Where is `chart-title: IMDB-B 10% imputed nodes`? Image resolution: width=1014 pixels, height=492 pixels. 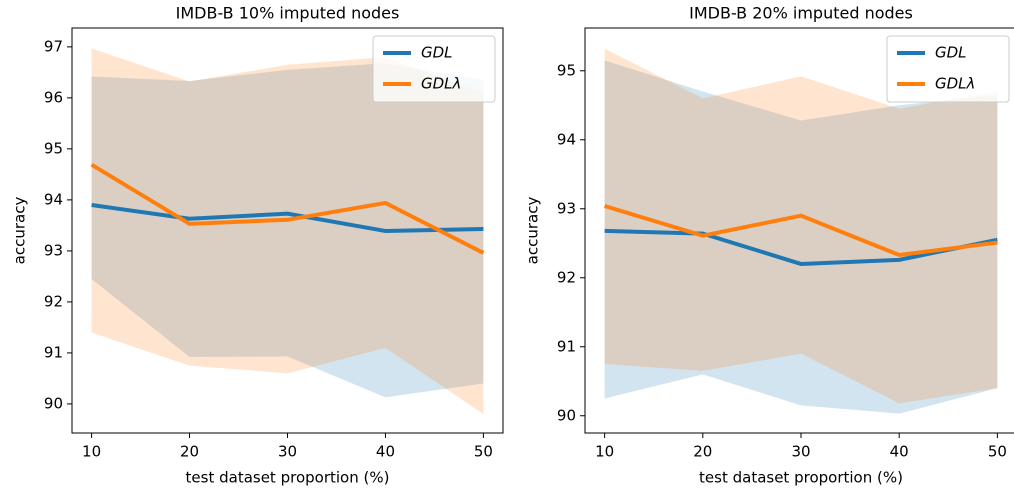
chart-title: IMDB-B 10% imputed nodes is located at coordinates (288, 13).